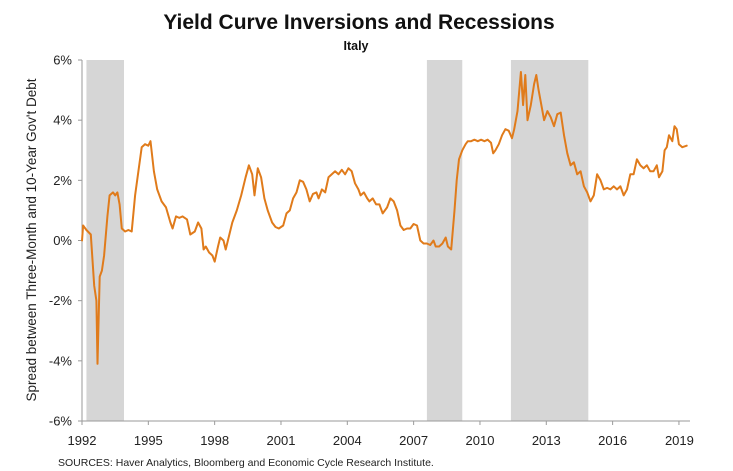  I want to click on y-tick-label-6: -6%, so click(61, 421).